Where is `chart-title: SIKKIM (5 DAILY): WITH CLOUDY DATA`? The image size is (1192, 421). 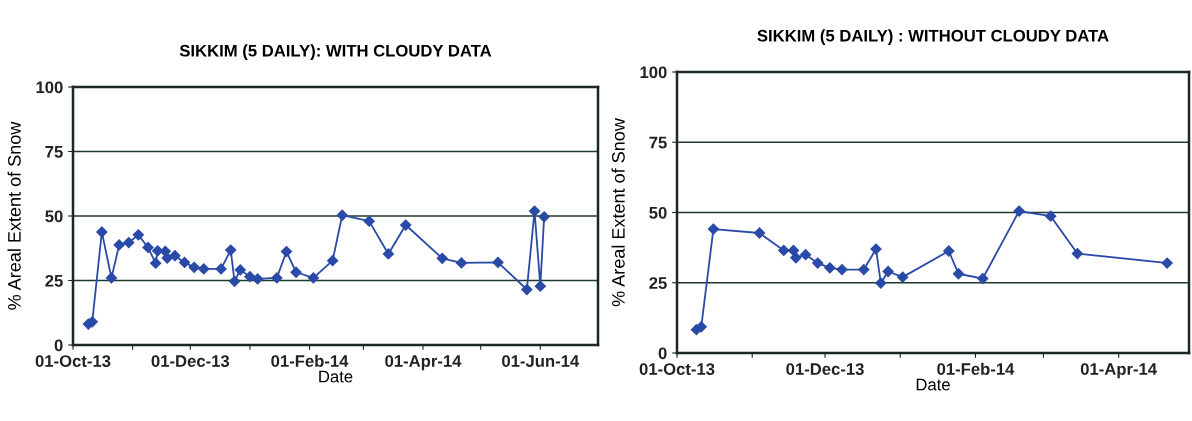
chart-title: SIKKIM (5 DAILY): WITH CLOUDY DATA is located at coordinates (335, 52).